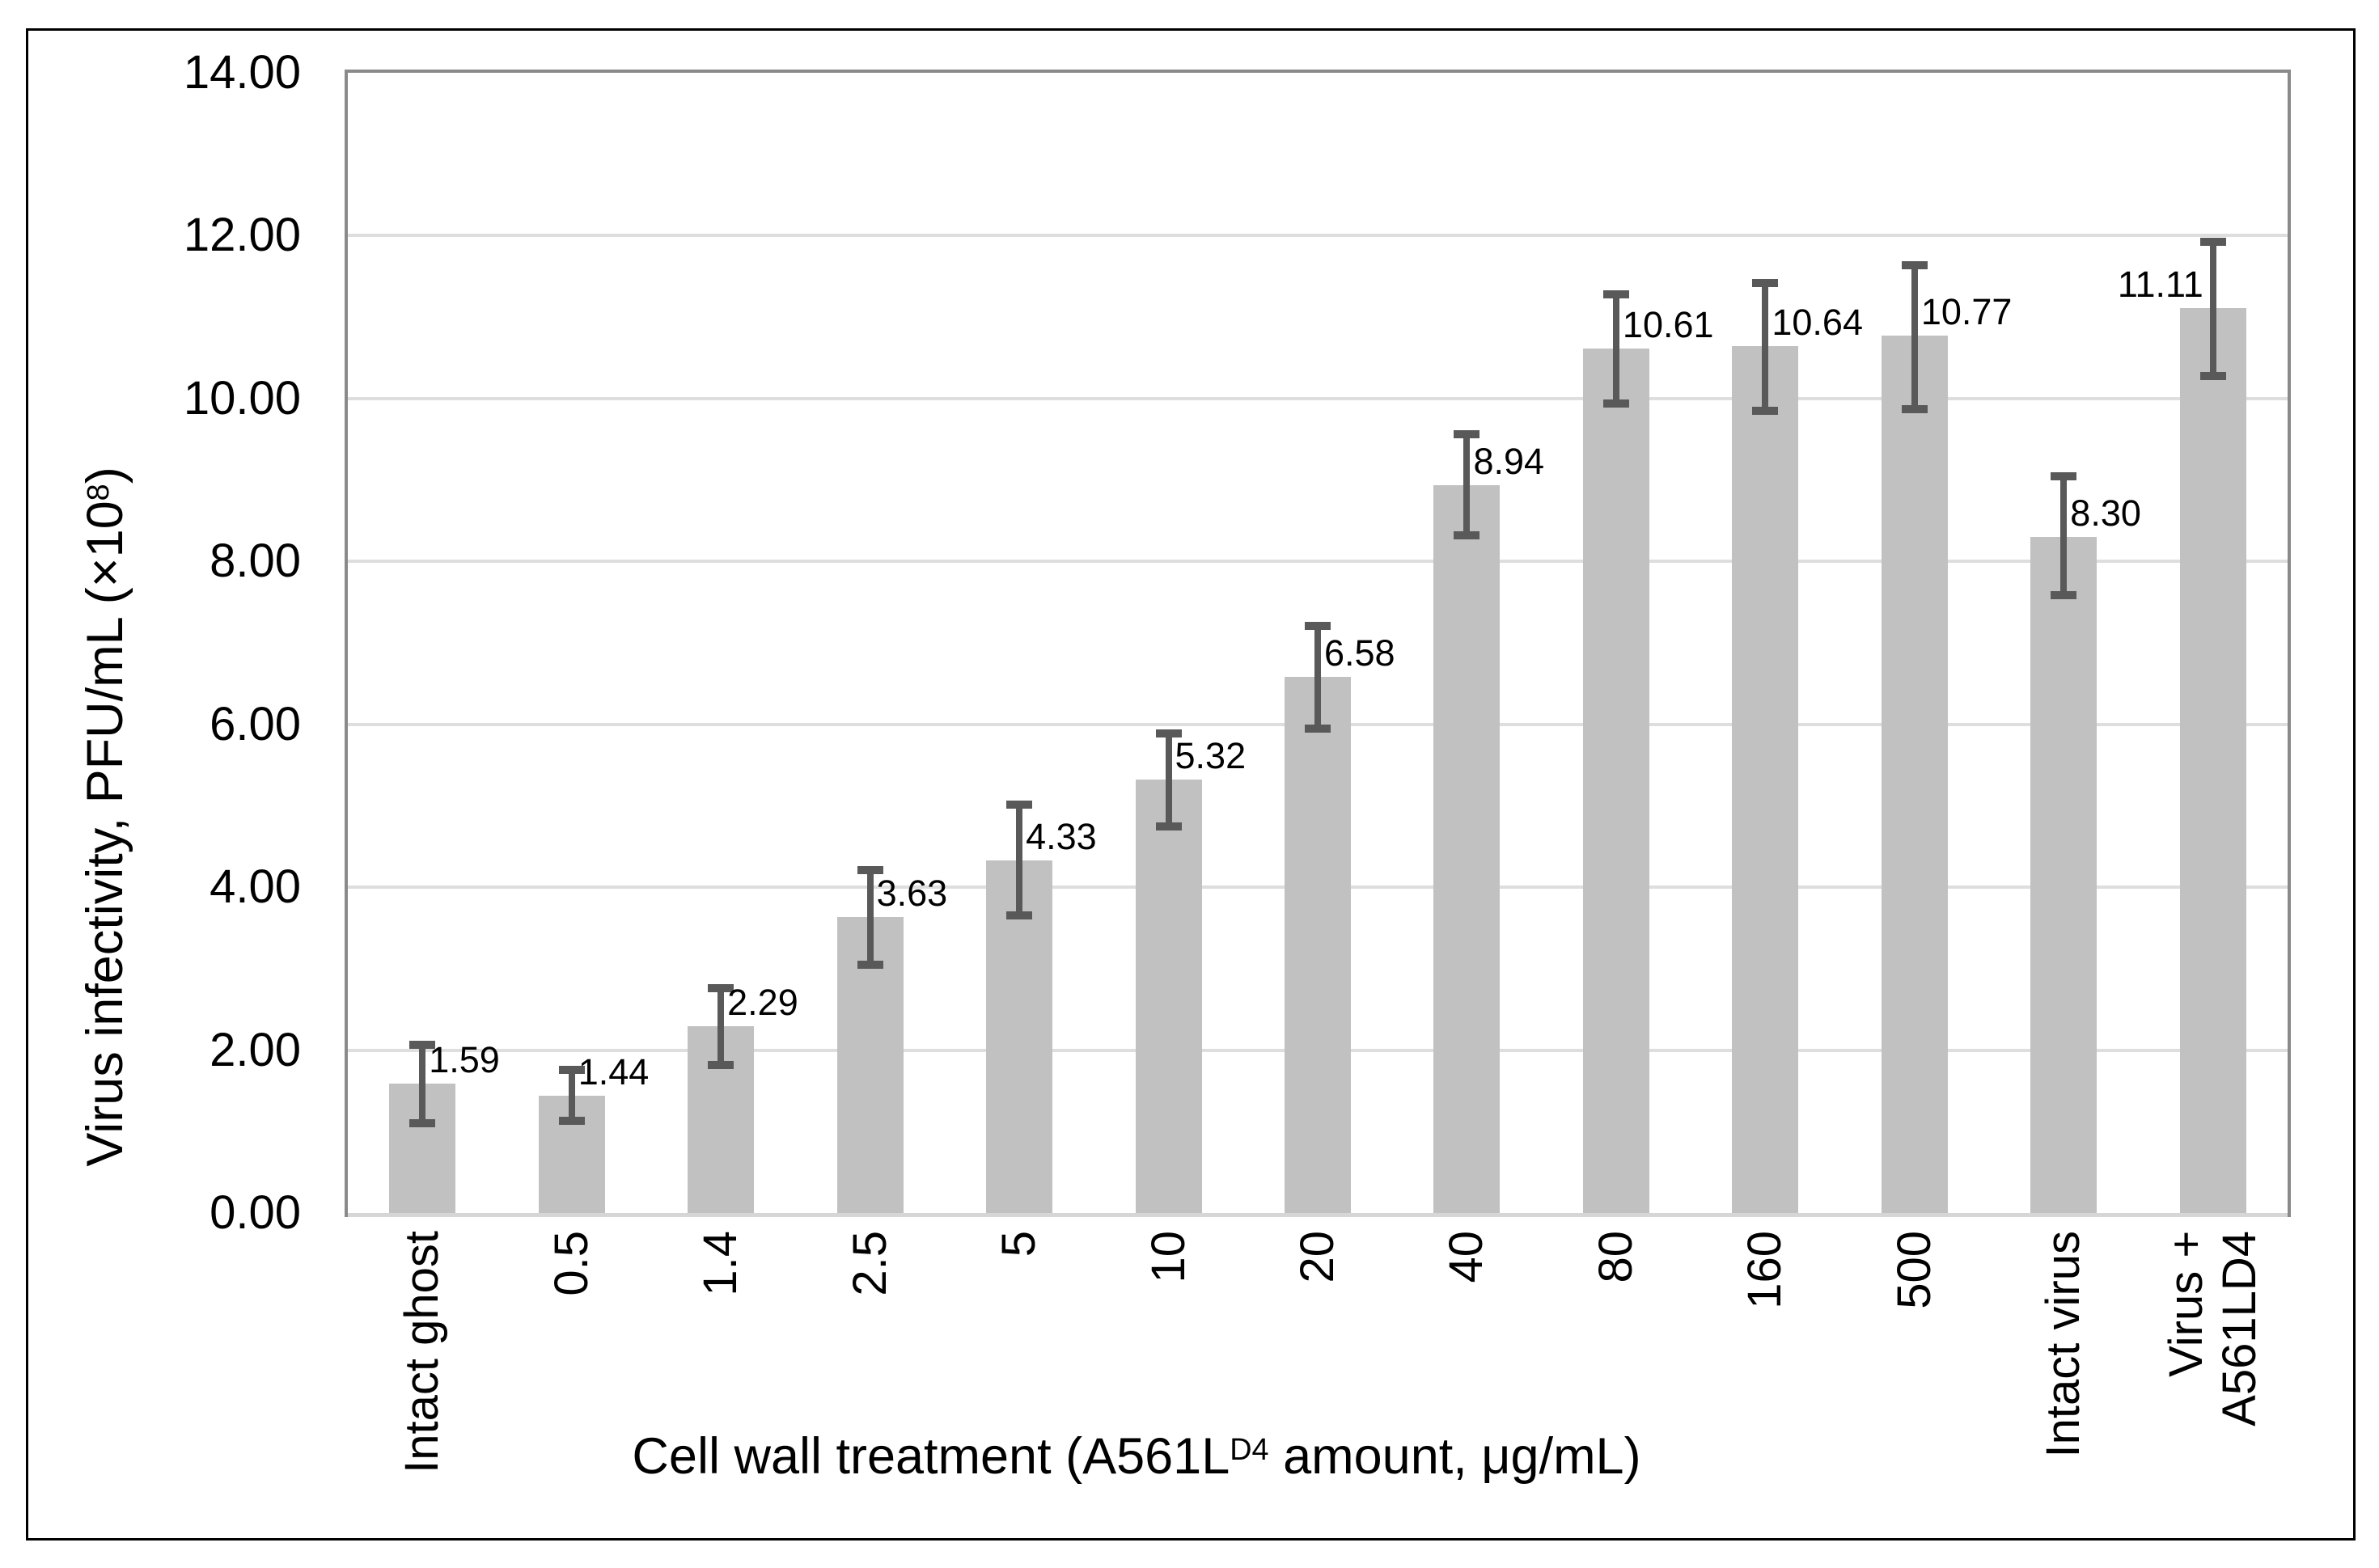 This screenshot has height=1568, width=2379. Describe the element at coordinates (255, 723) in the screenshot. I see `y-tick-label: 6.00` at that location.